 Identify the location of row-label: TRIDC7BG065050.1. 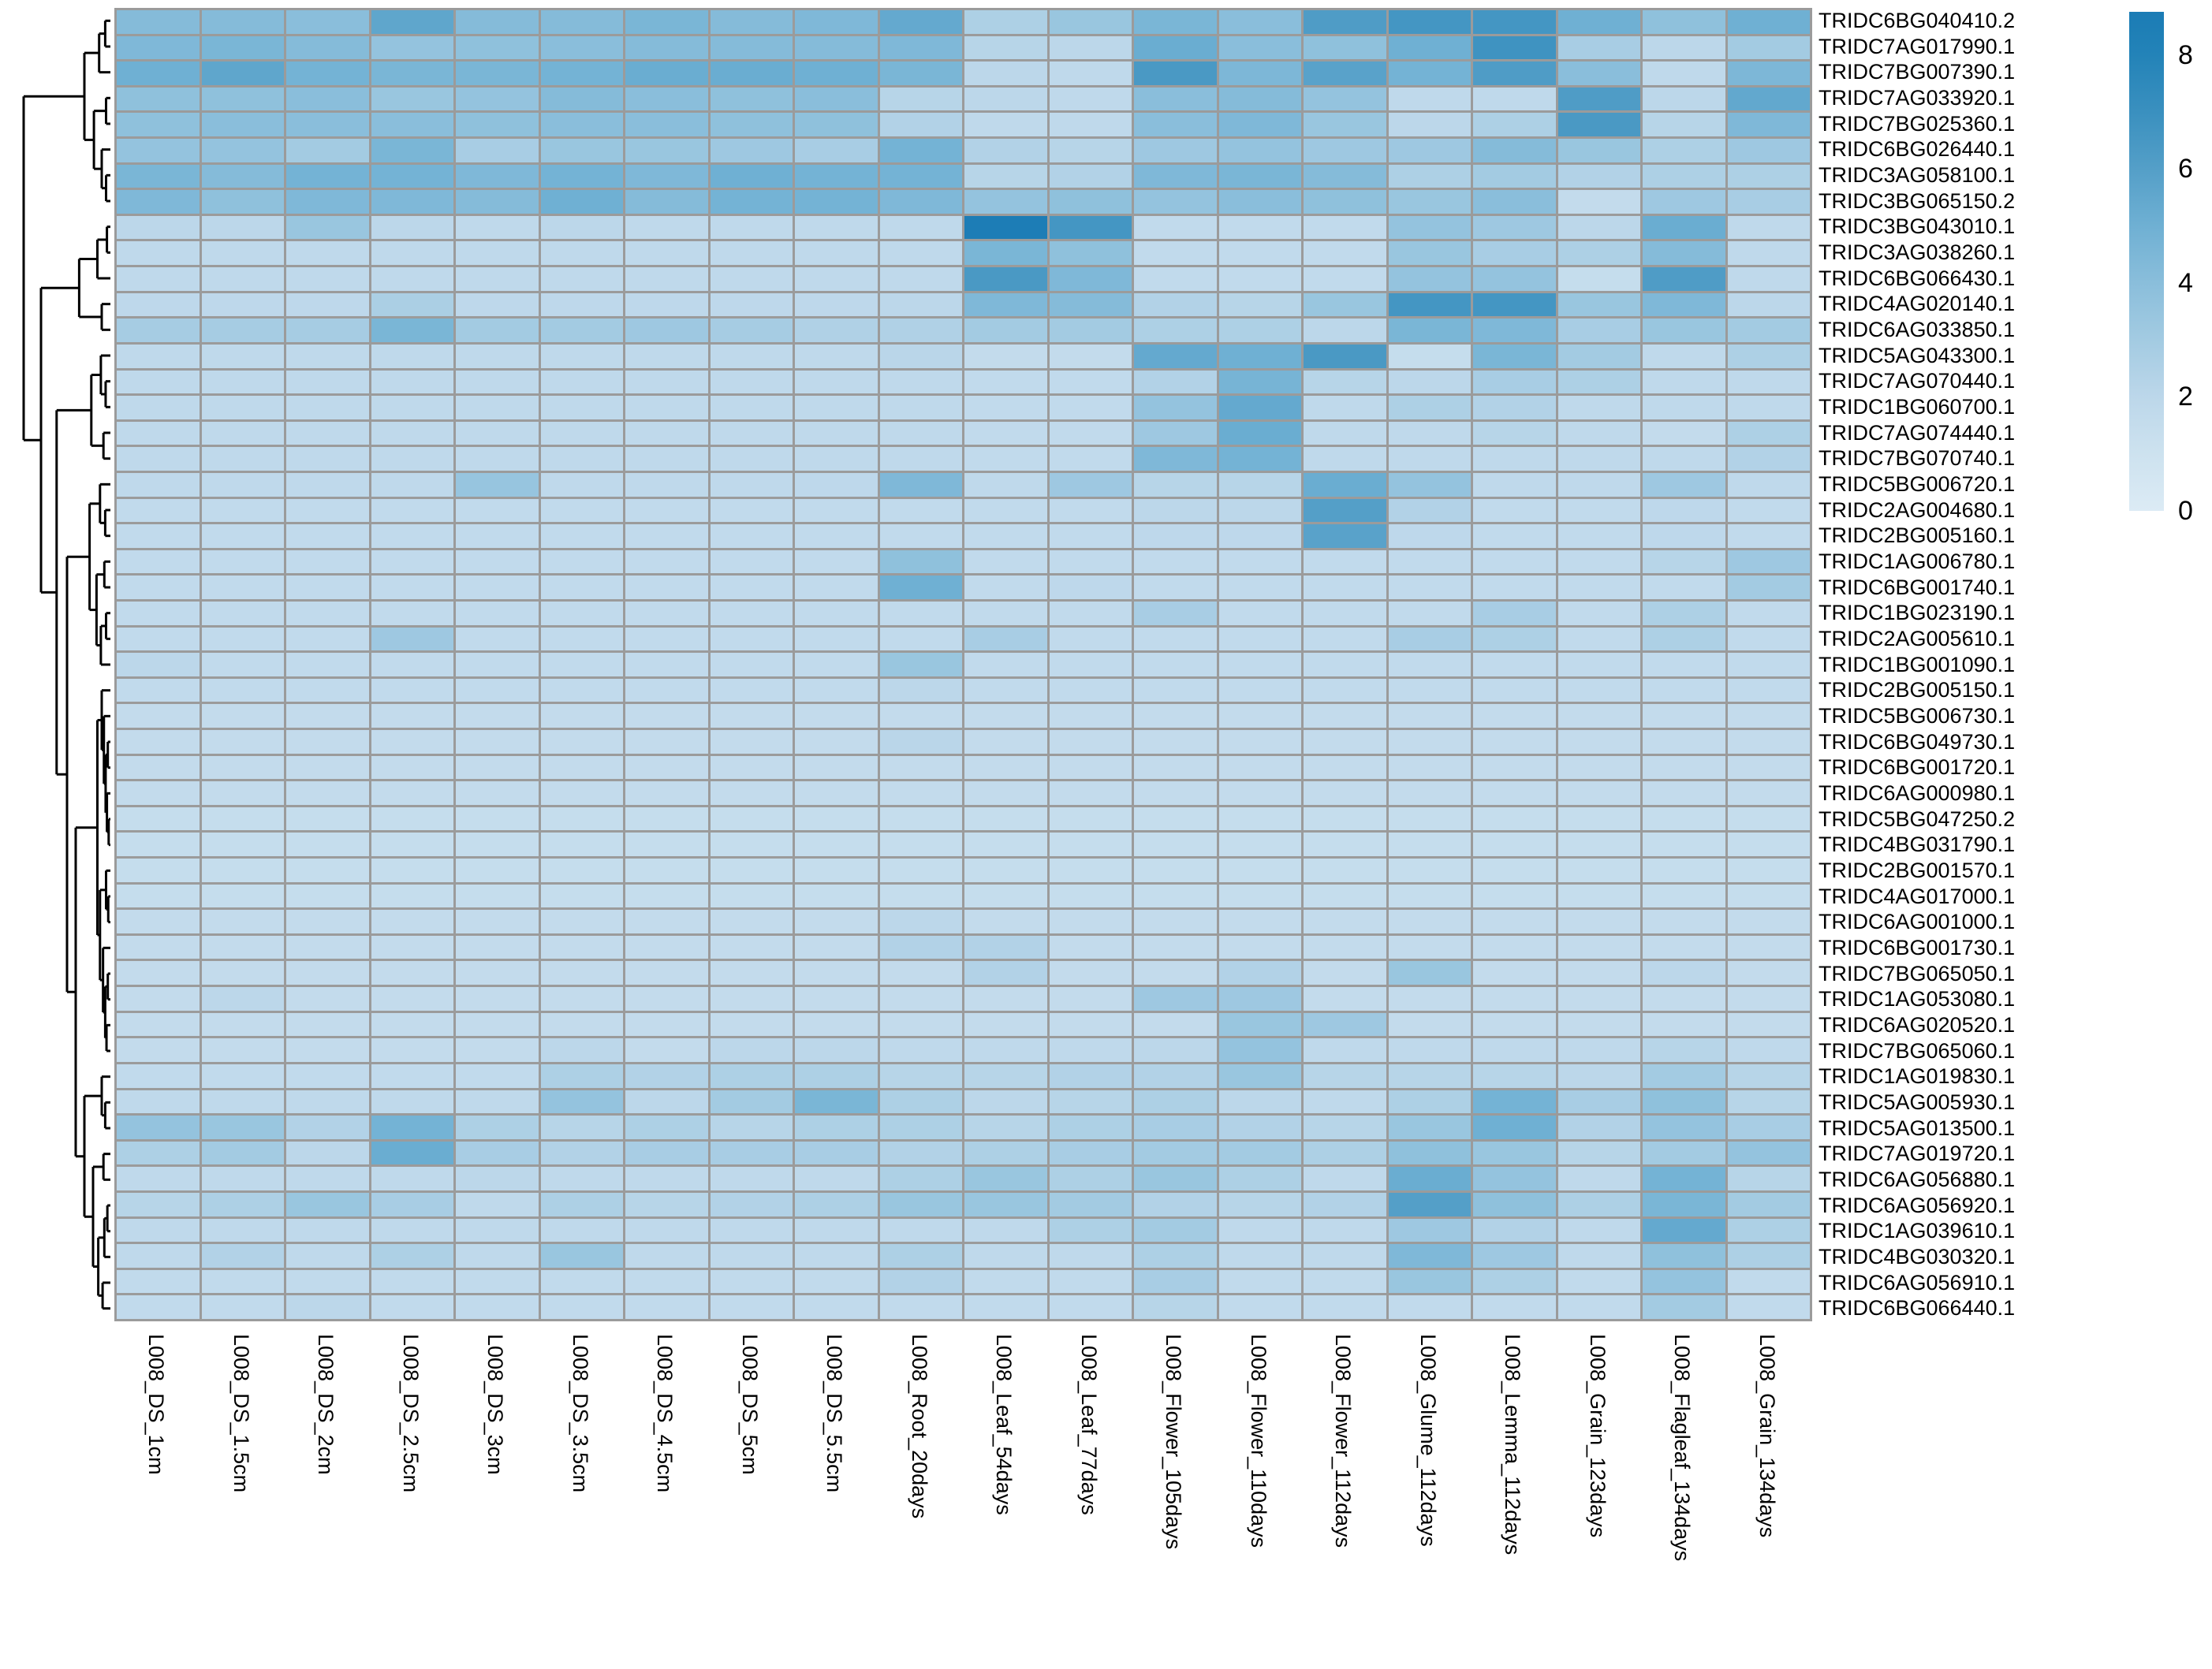
(1917, 973).